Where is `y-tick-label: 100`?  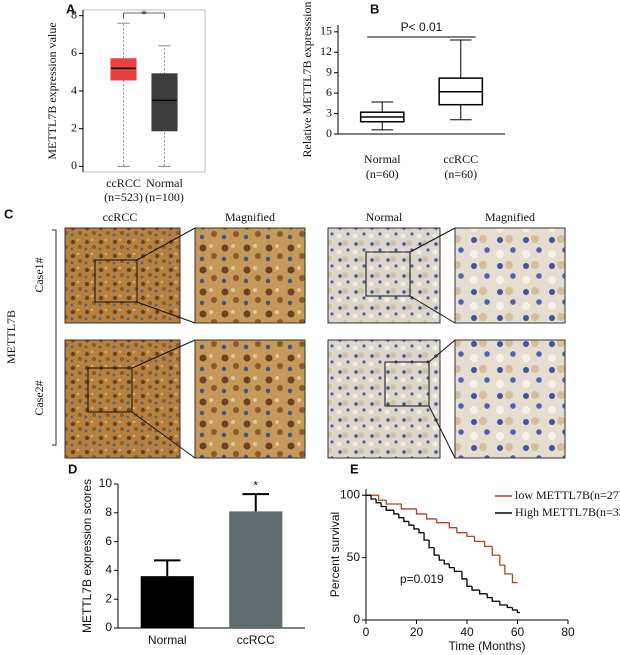
y-tick-label: 100 is located at coordinates (350, 494).